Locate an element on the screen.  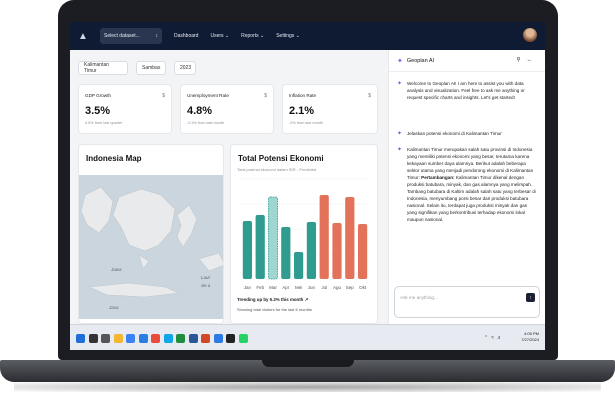
mail-icon is located at coordinates (143, 338).